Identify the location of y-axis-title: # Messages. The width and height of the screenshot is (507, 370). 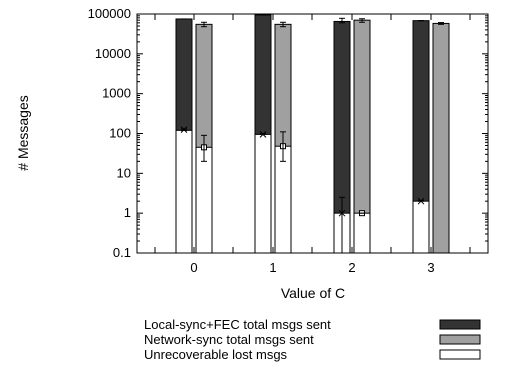
(23, 132).